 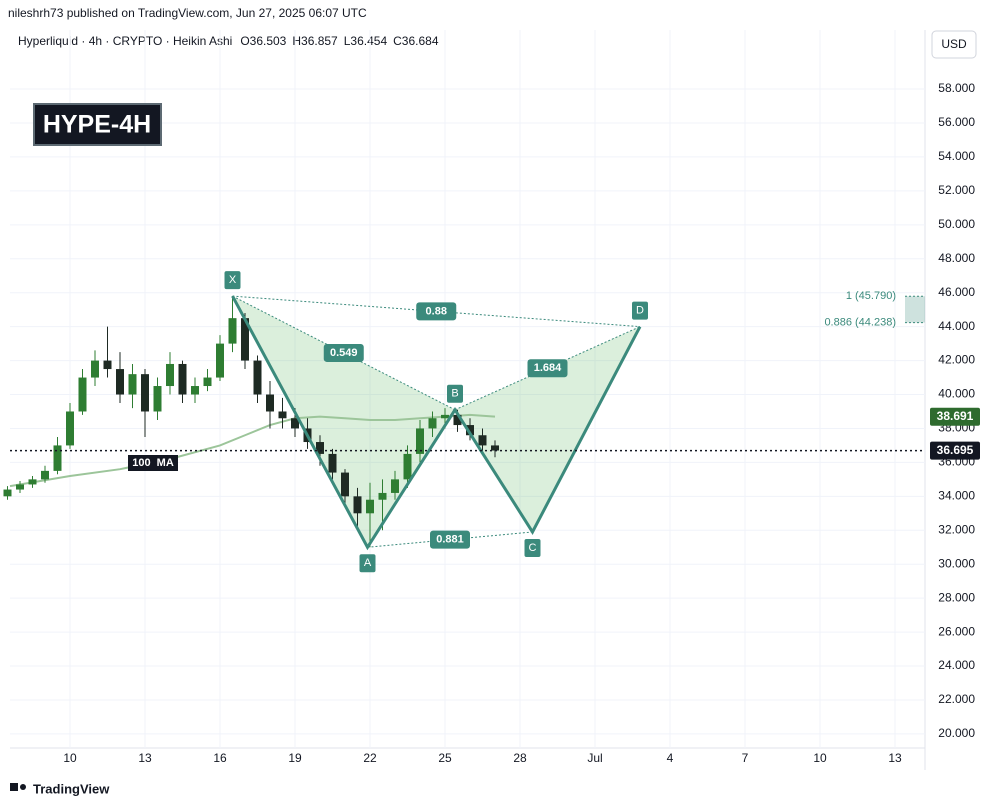 What do you see at coordinates (860, 323) in the screenshot?
I see `fib-label: 0.886 (44.238)` at bounding box center [860, 323].